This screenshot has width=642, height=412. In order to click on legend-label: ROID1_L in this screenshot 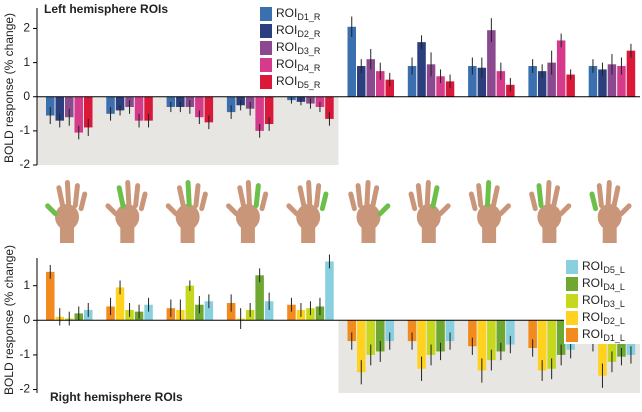, I will do `click(603, 335)`.